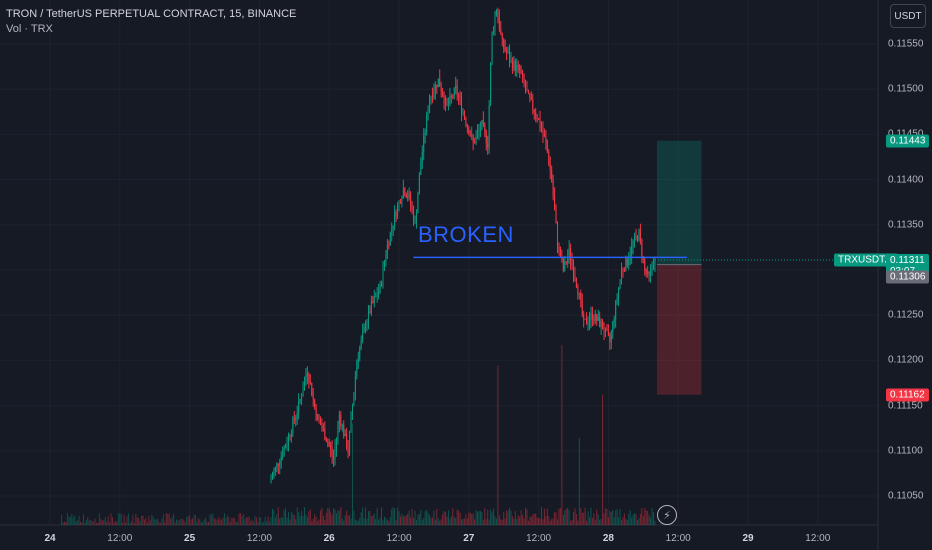 The height and width of the screenshot is (550, 932). What do you see at coordinates (748, 538) in the screenshot?
I see `time-tick-label: 29` at bounding box center [748, 538].